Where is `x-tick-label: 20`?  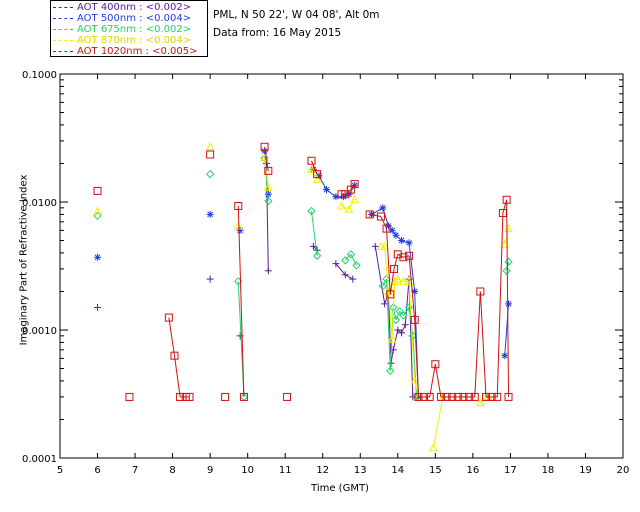 x-tick-label: 20 is located at coordinates (623, 470).